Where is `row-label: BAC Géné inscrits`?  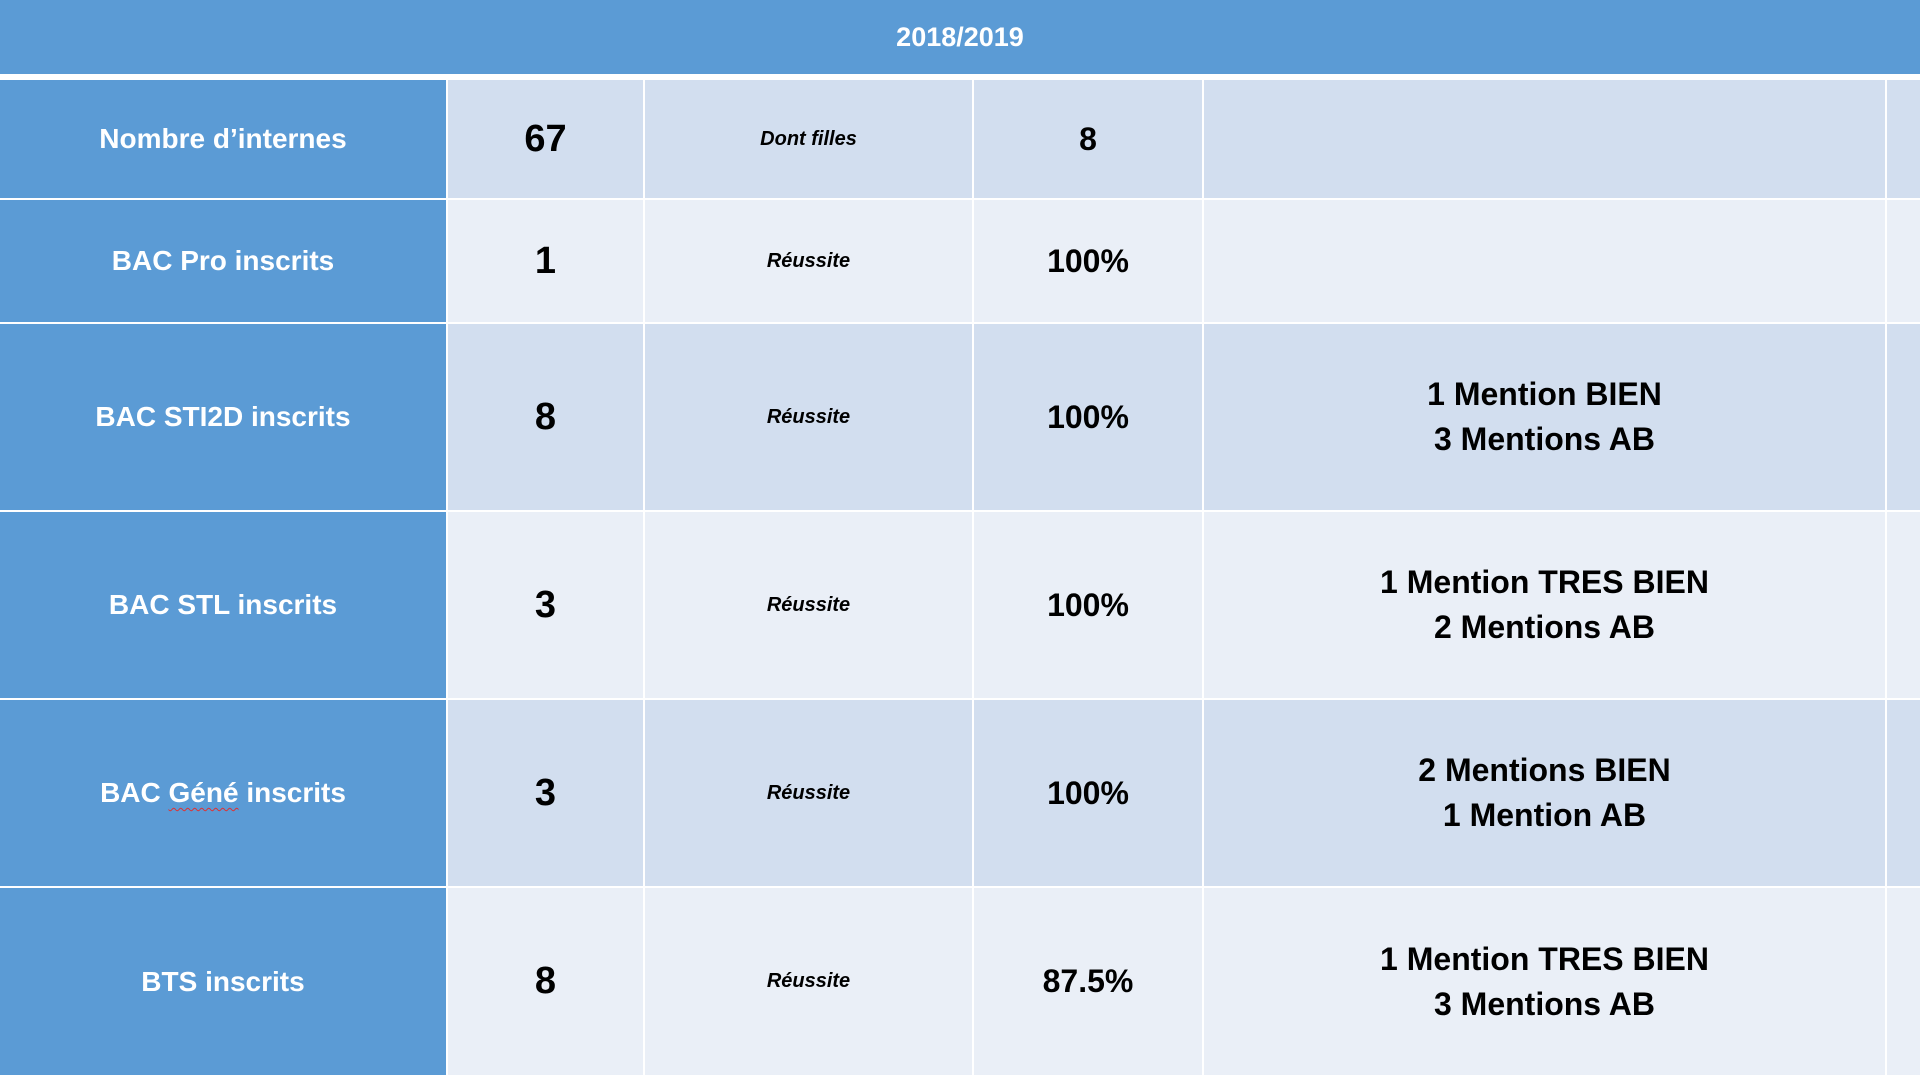
row-label: BAC Géné inscrits is located at coordinates (223, 793).